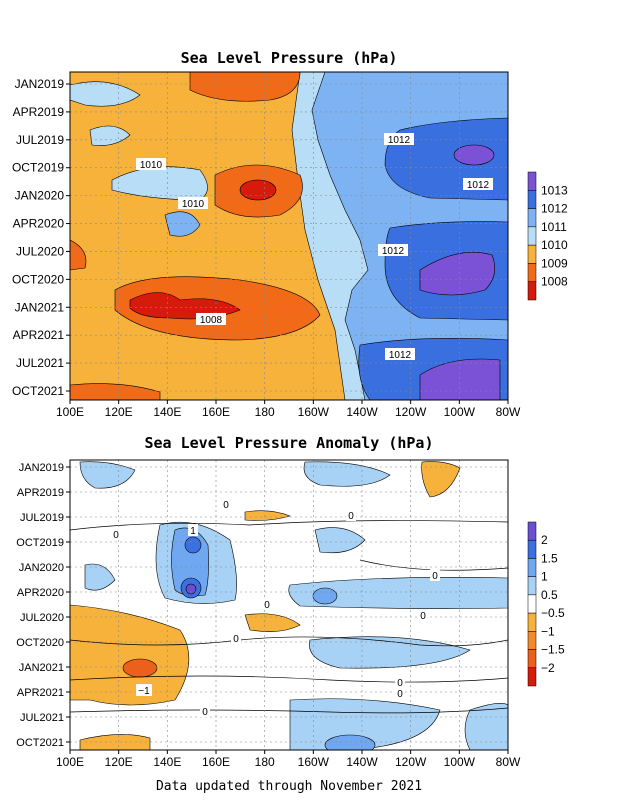 The height and width of the screenshot is (800, 618). What do you see at coordinates (544, 577) in the screenshot?
I see `colorbar-label: 1` at bounding box center [544, 577].